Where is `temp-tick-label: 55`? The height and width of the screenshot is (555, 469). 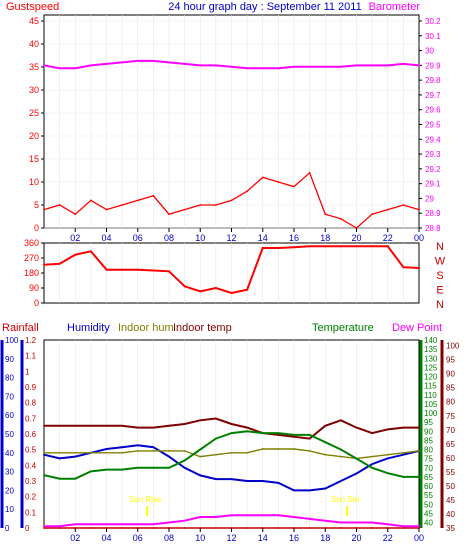 temp-tick-label: 55 is located at coordinates (428, 495).